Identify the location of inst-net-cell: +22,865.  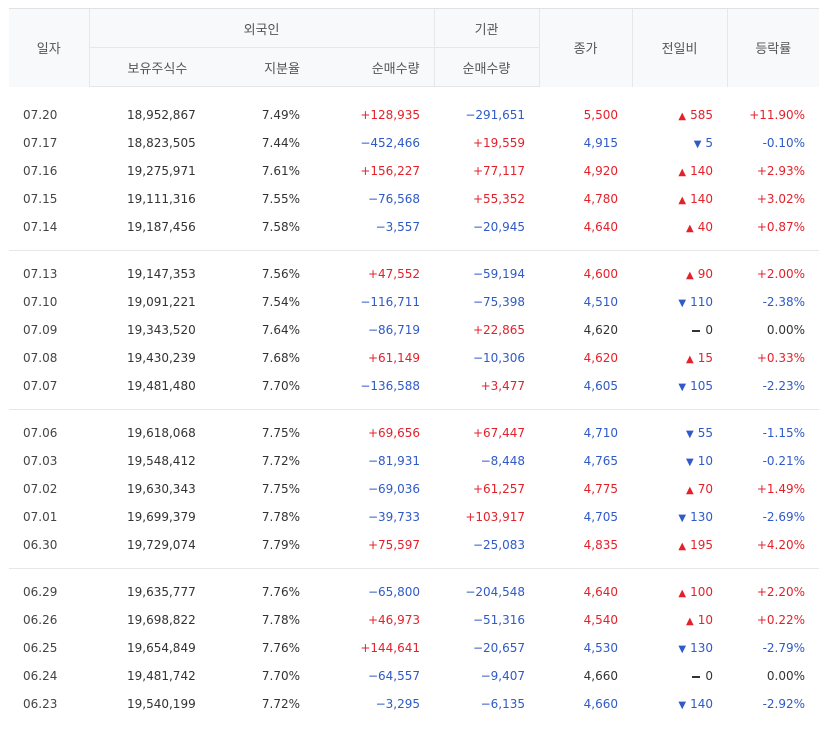
(499, 330).